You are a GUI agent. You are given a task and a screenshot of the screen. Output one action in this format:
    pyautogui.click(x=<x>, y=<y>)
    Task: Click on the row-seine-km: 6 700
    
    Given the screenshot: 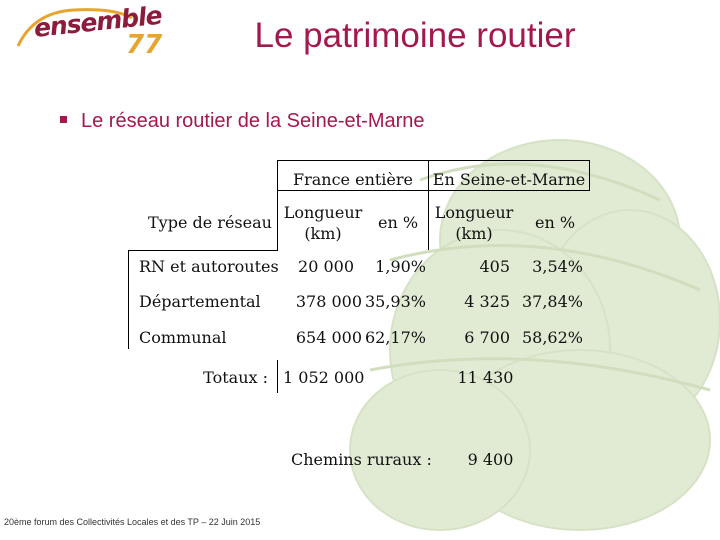 What is the action you would take?
    pyautogui.click(x=487, y=337)
    